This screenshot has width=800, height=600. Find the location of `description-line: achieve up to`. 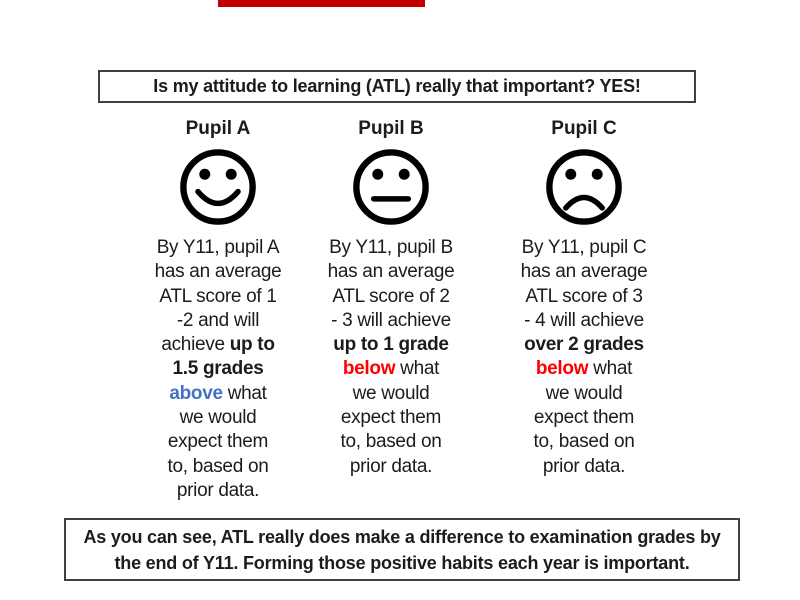

description-line: achieve up to is located at coordinates (218, 345).